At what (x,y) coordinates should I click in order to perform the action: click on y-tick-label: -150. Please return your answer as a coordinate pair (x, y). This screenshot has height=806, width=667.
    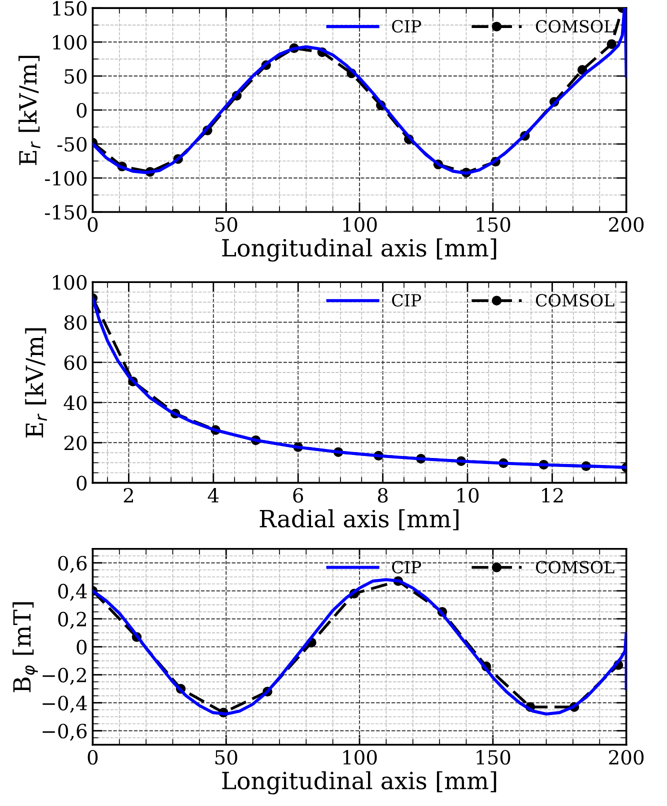
    Looking at the image, I should click on (66, 212).